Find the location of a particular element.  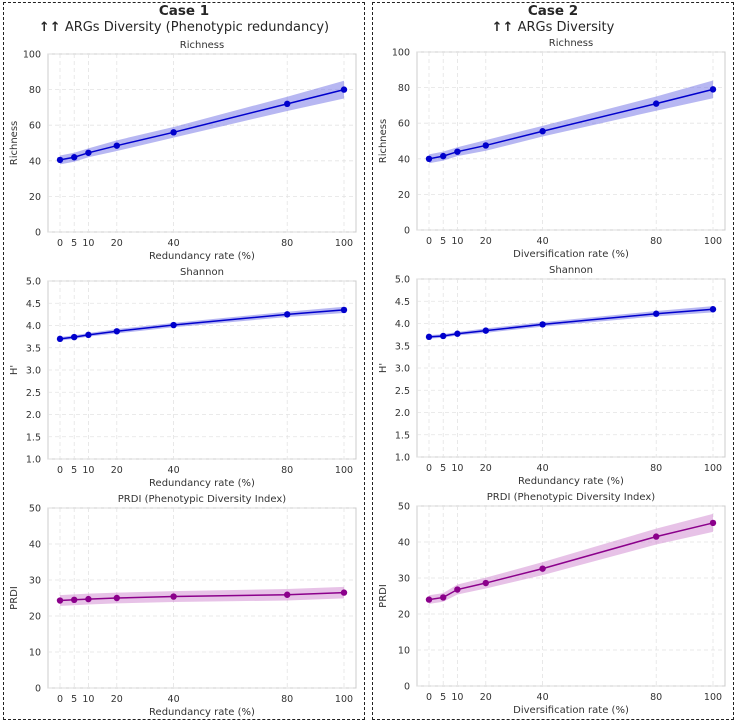

case2-subtitle: ↑↑ ARGs Diversity is located at coordinates (553, 27).